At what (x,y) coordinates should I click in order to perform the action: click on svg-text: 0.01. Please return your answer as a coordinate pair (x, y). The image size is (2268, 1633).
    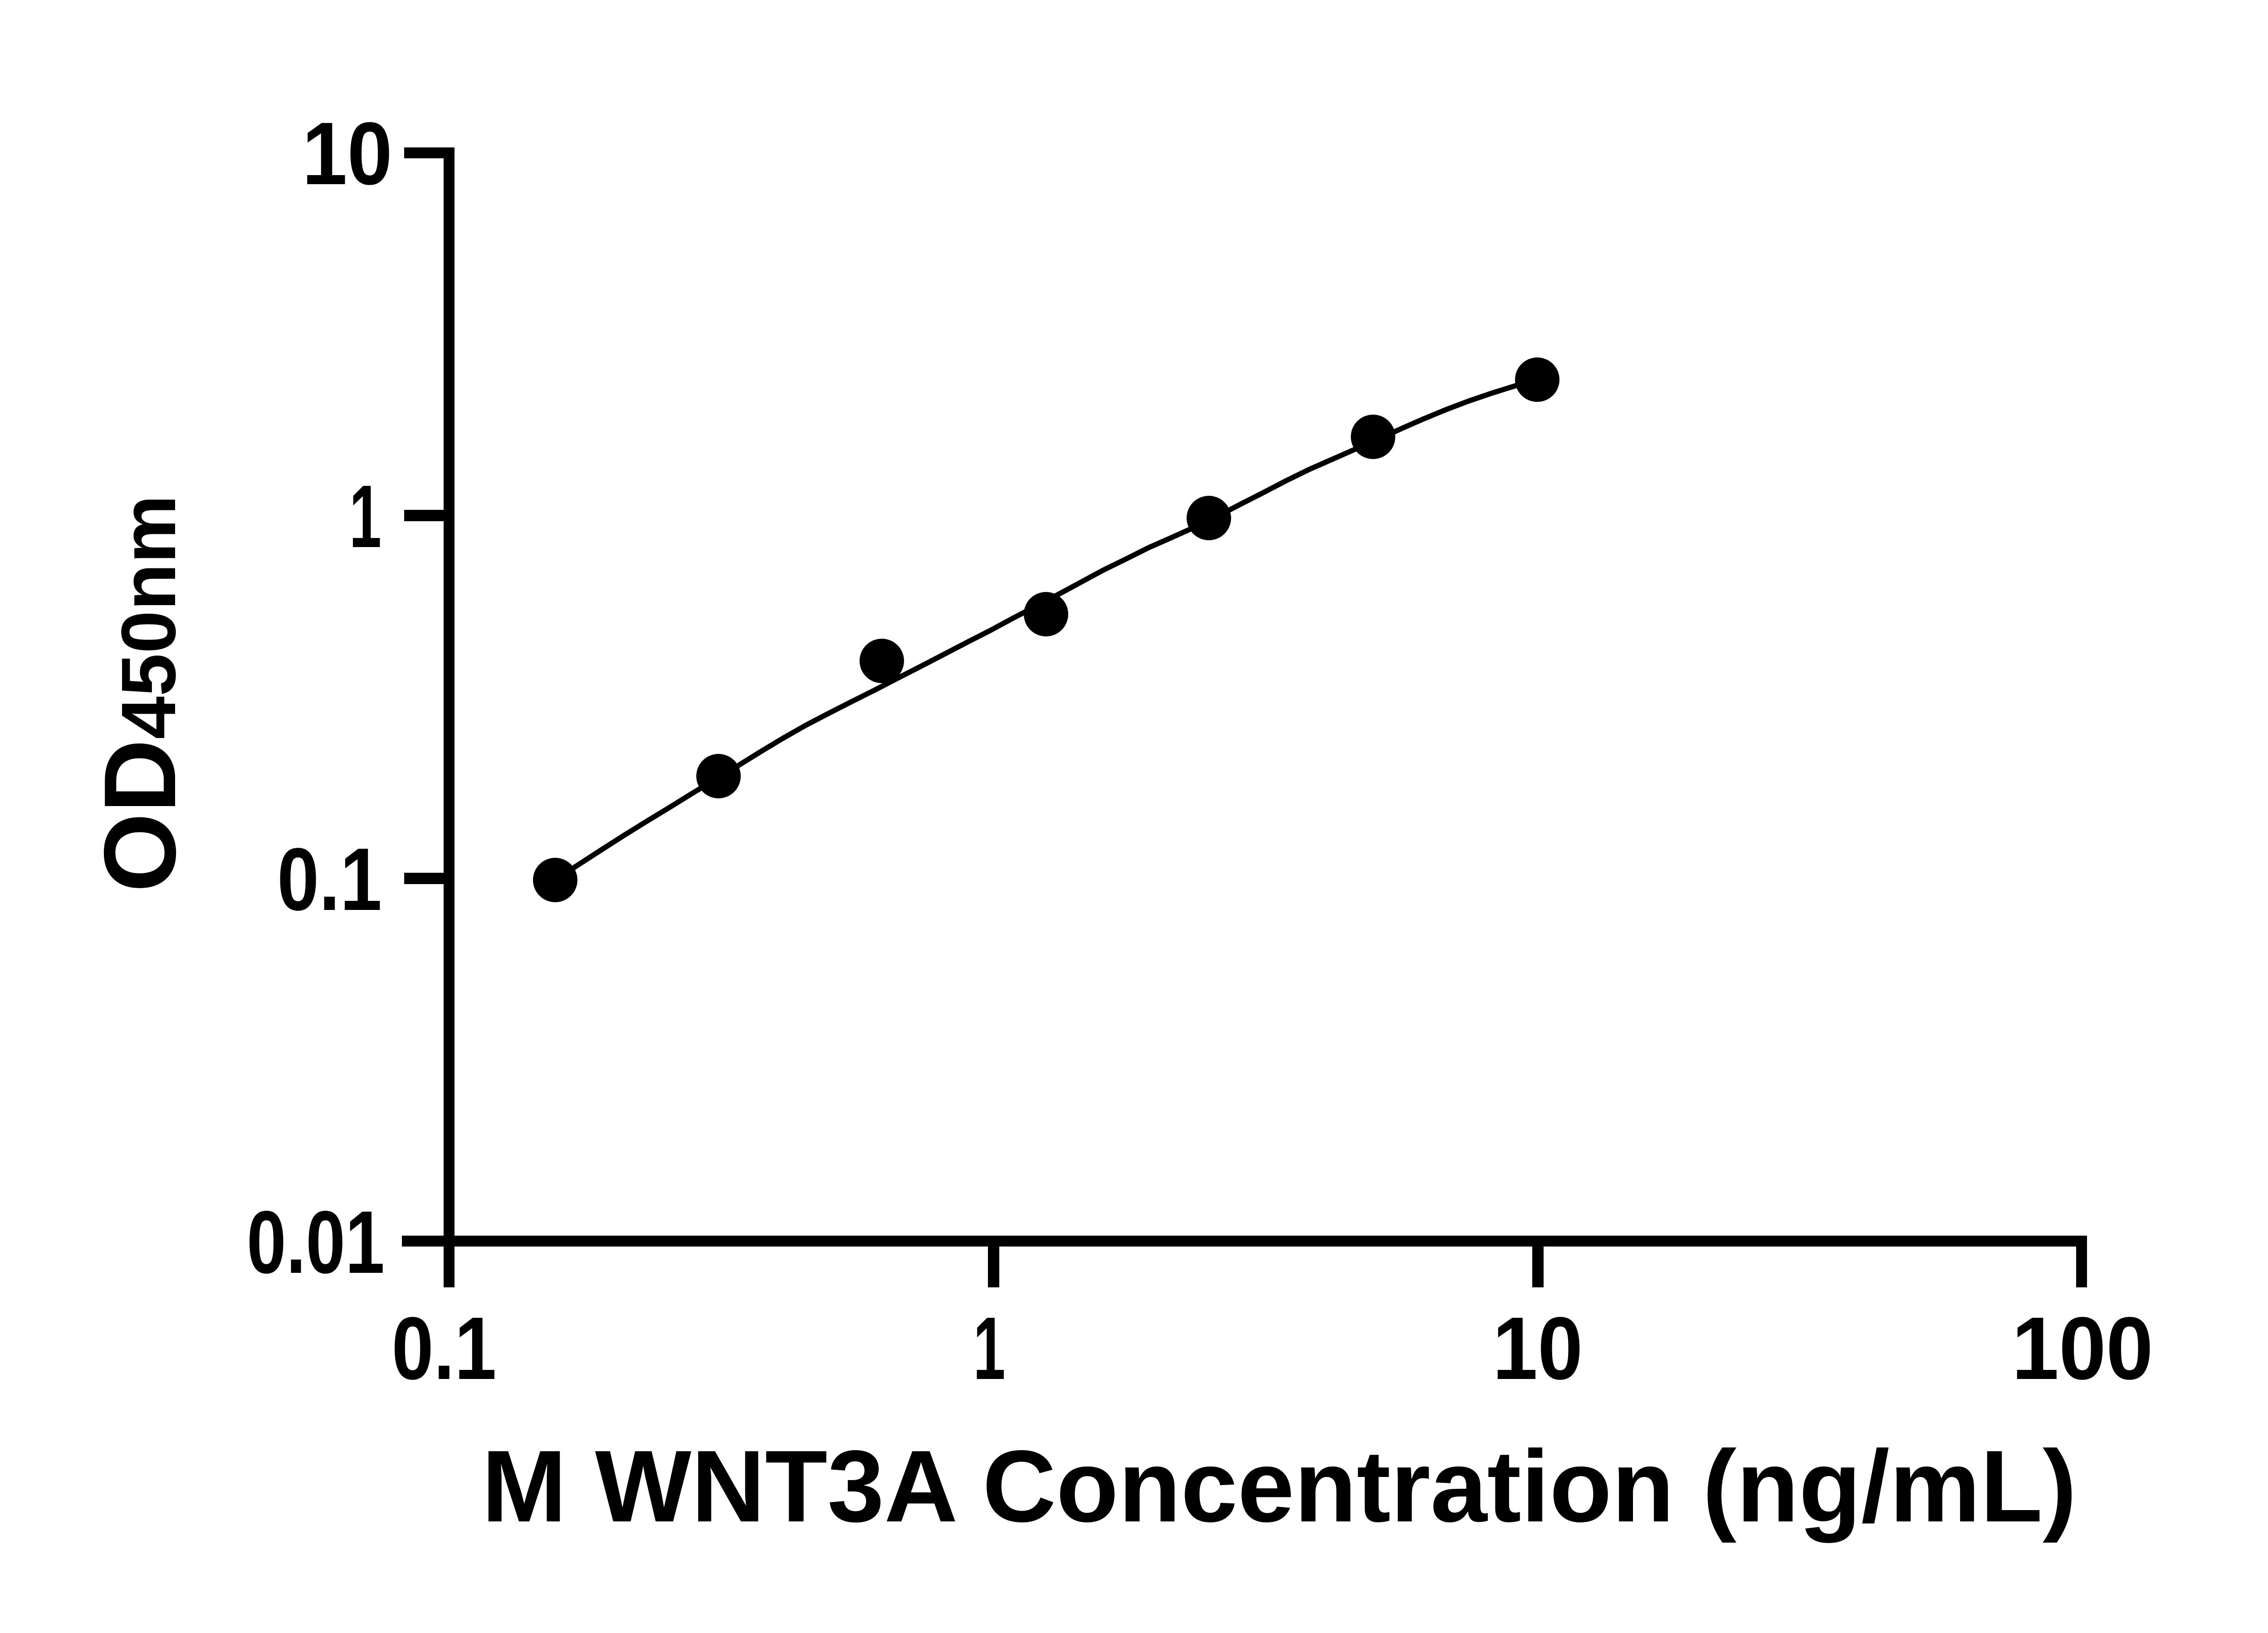
    Looking at the image, I should click on (316, 1242).